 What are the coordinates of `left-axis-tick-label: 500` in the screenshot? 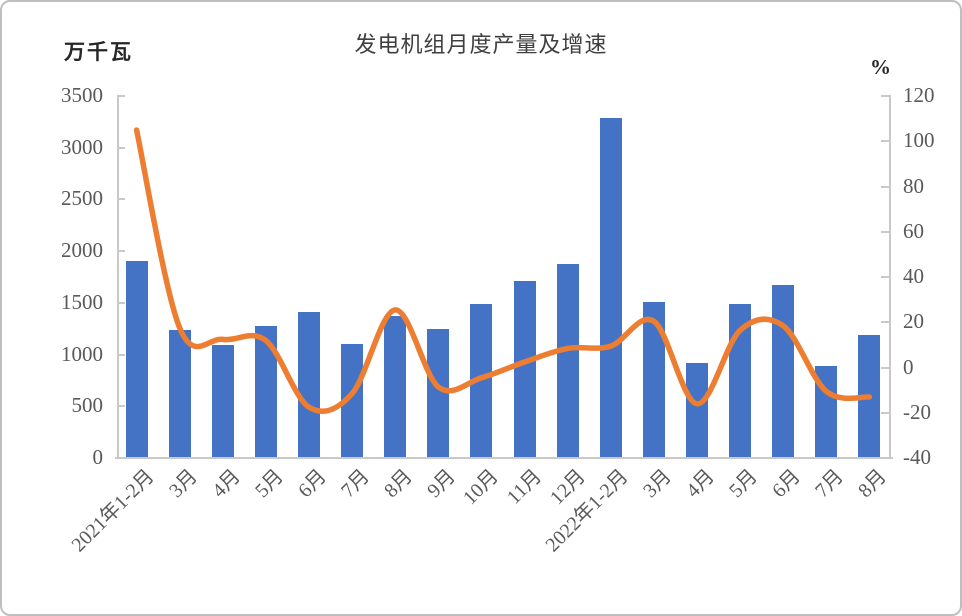 It's located at (87, 405).